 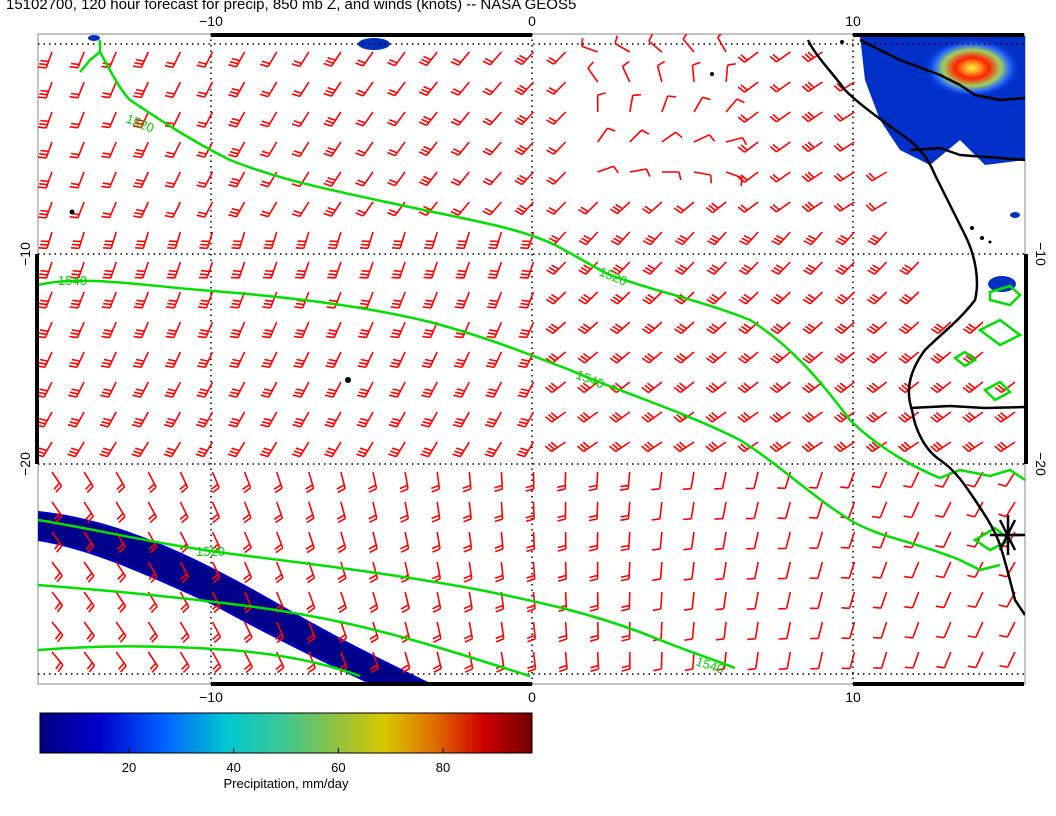 What do you see at coordinates (1041, 464) in the screenshot?
I see `lat-label-right: −20` at bounding box center [1041, 464].